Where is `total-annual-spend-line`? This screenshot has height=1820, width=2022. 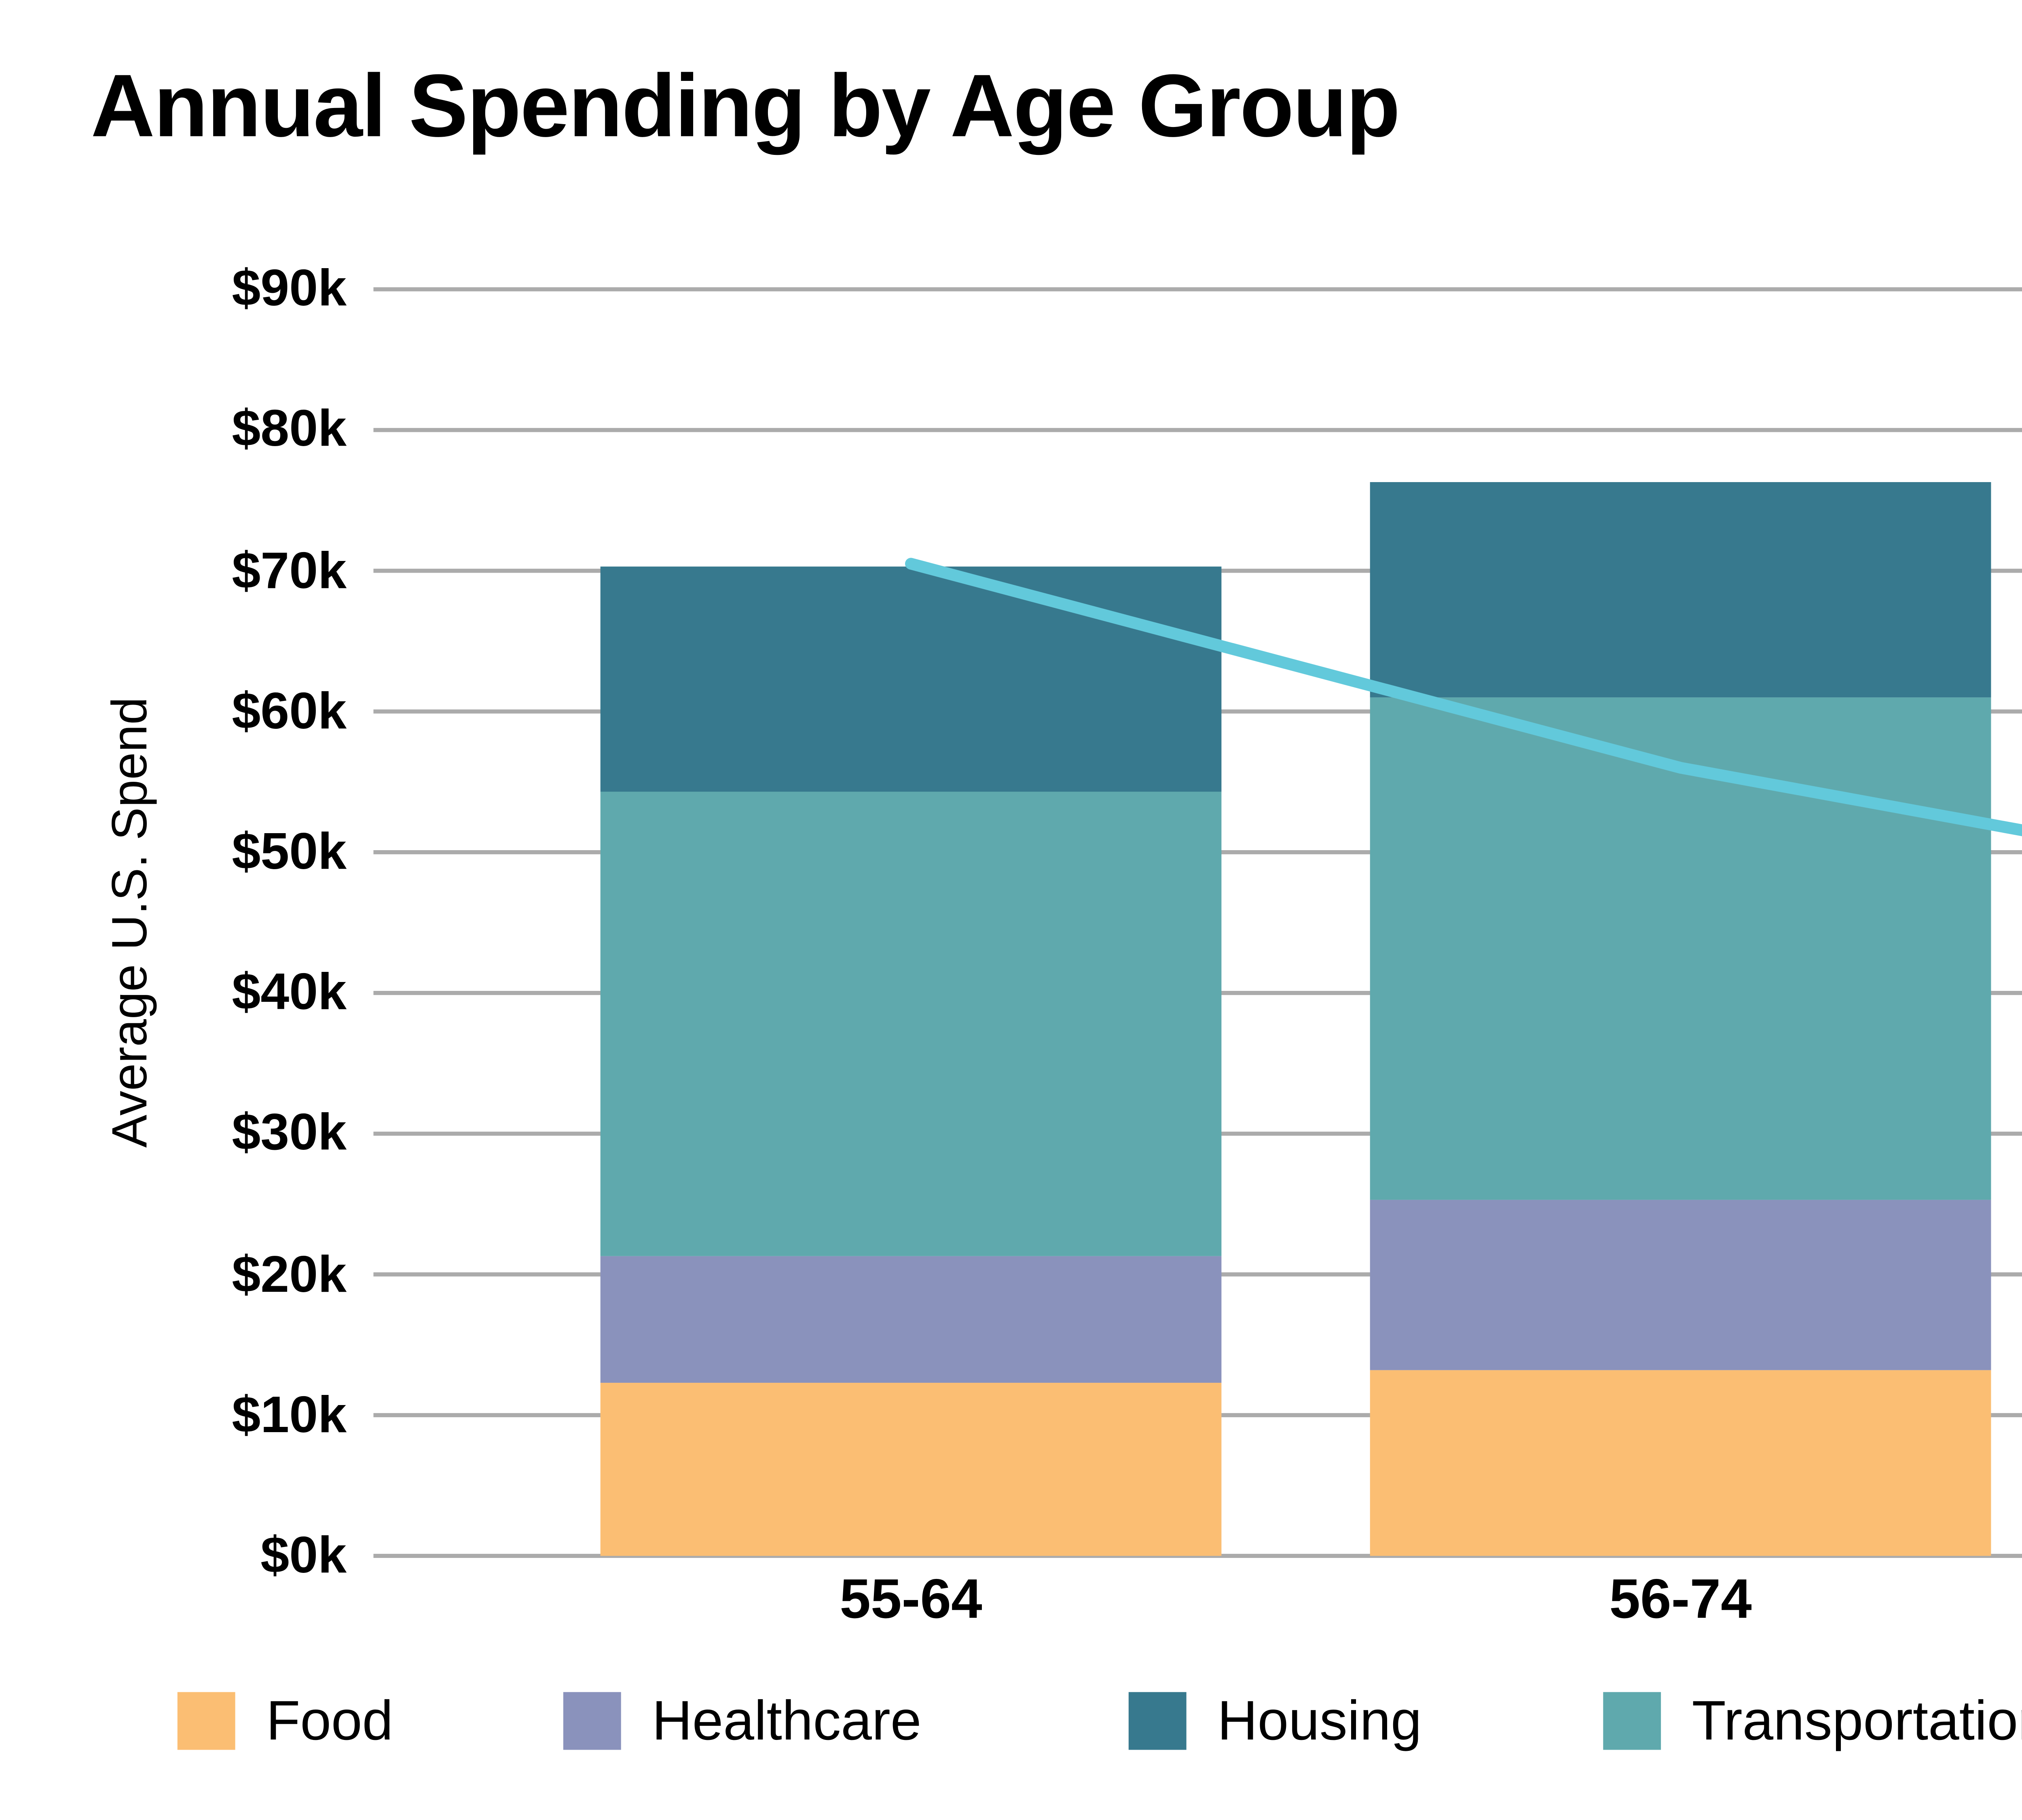
total-annual-spend-line is located at coordinates (1463, 697).